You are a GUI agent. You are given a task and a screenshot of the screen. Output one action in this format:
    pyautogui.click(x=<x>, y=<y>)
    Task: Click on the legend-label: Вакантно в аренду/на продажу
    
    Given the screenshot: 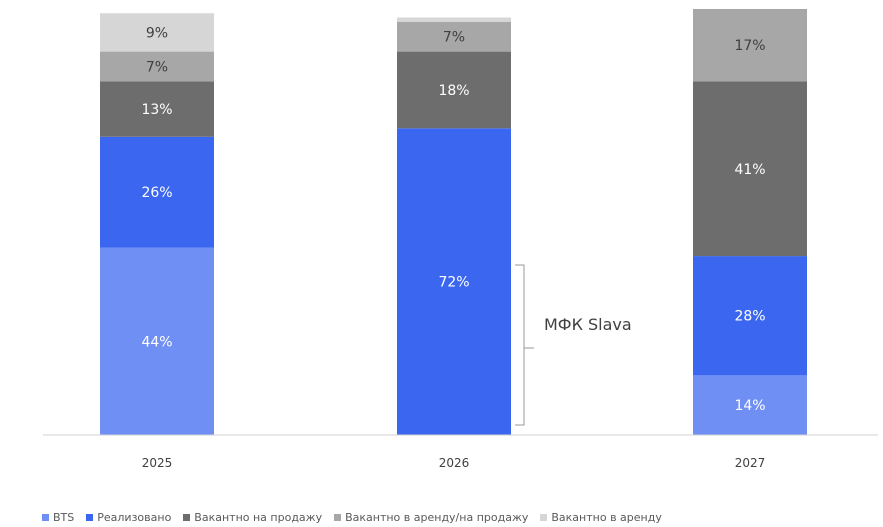 What is the action you would take?
    pyautogui.click(x=437, y=517)
    